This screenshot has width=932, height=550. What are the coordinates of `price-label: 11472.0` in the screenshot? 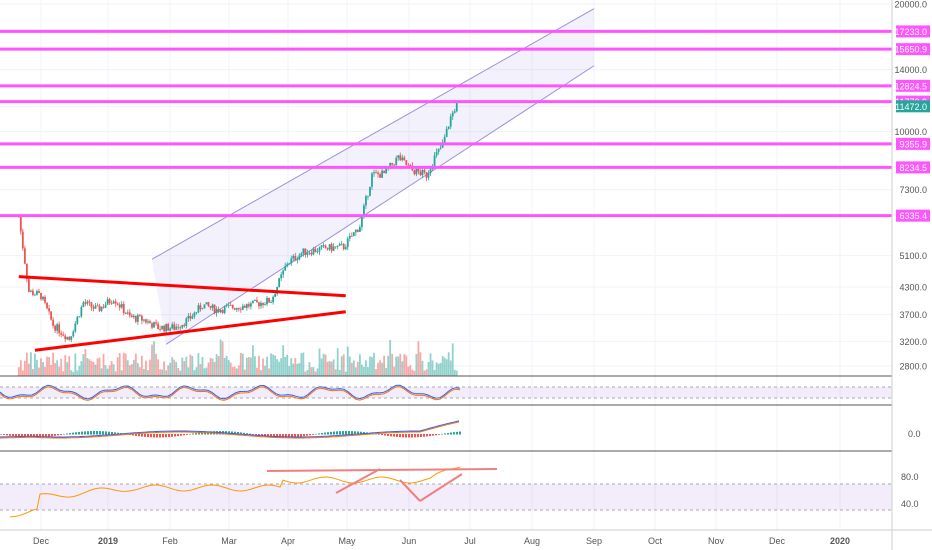 It's located at (911, 107).